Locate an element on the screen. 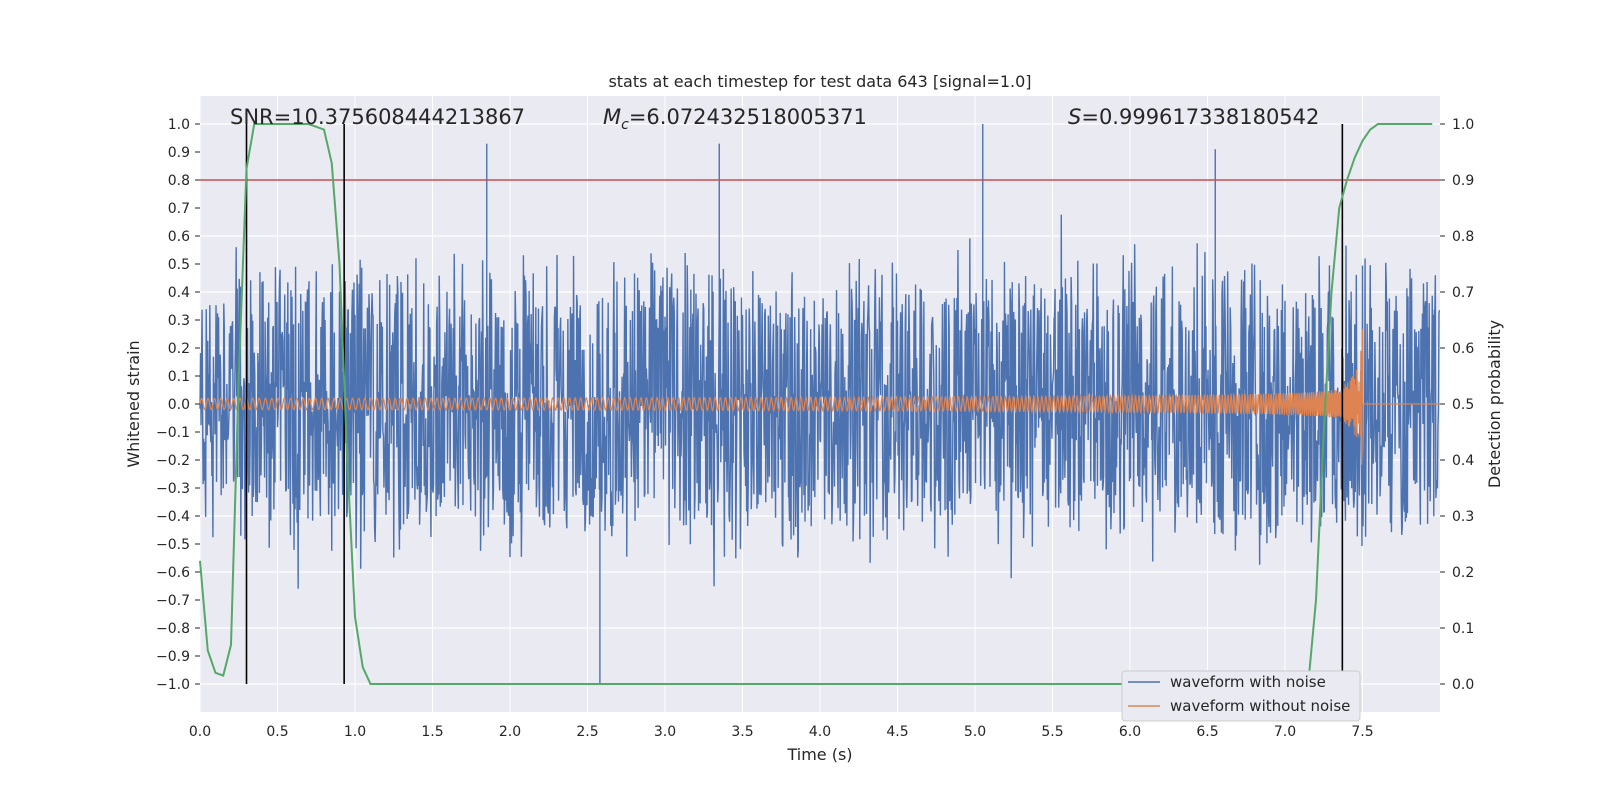 This screenshot has height=800, width=1600. y-left-tick-label: 0.2 is located at coordinates (179, 349).